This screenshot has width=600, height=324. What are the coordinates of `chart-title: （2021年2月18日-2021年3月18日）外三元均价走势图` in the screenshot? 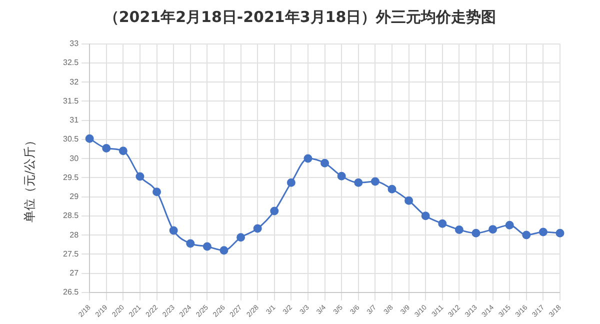 It's located at (300, 17).